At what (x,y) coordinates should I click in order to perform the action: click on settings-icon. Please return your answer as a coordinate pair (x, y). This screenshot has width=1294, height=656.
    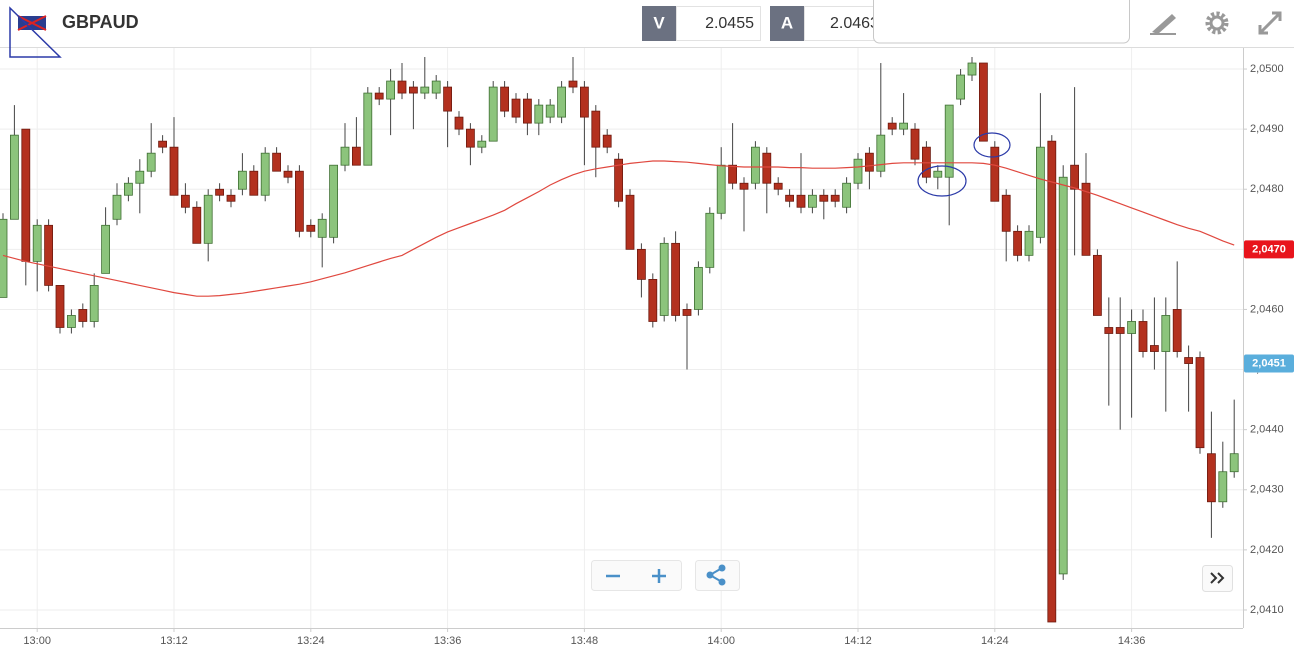
    Looking at the image, I should click on (1217, 23).